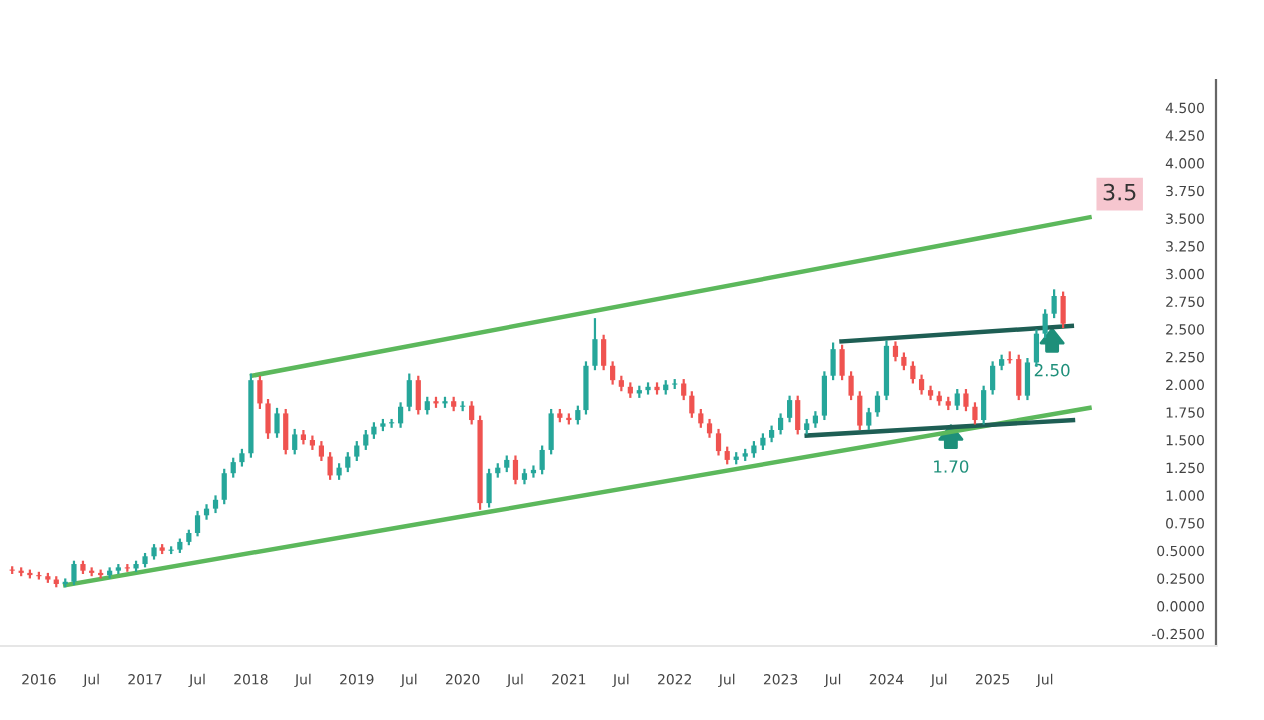 This screenshot has height=720, width=1264. Describe the element at coordinates (1119, 192) in the screenshot. I see `annotation: 3.5` at that location.